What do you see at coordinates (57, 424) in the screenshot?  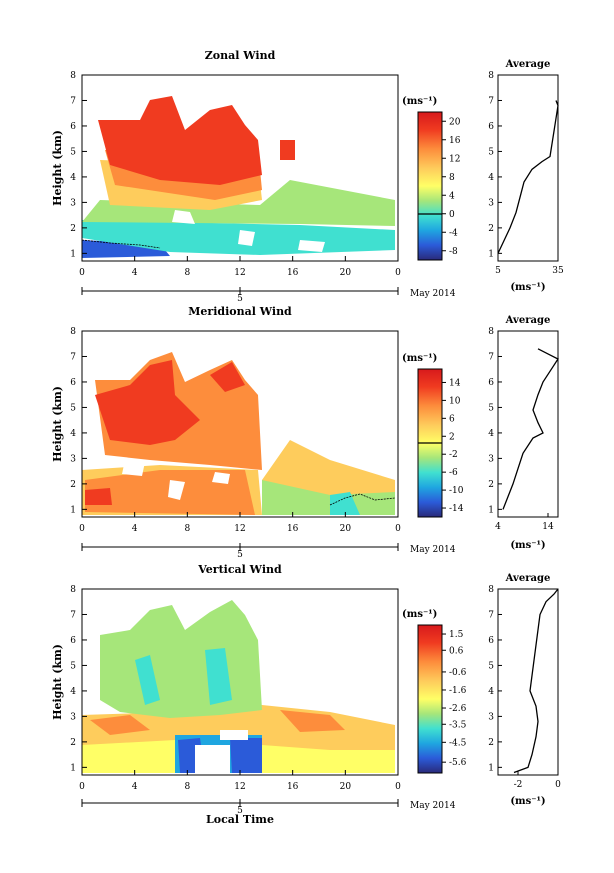 I see `meridional-ylabel: Height (km)` at bounding box center [57, 424].